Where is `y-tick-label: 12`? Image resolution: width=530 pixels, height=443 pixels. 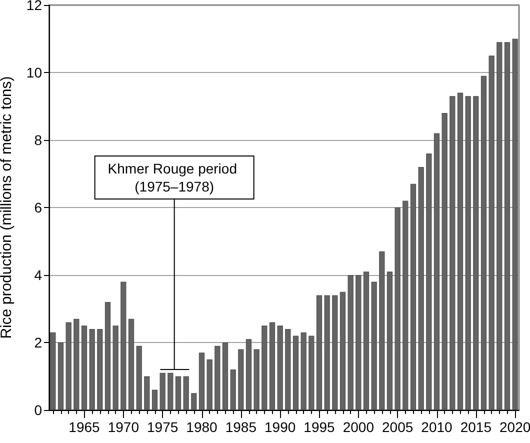 y-tick-label: 12 is located at coordinates (34, 6).